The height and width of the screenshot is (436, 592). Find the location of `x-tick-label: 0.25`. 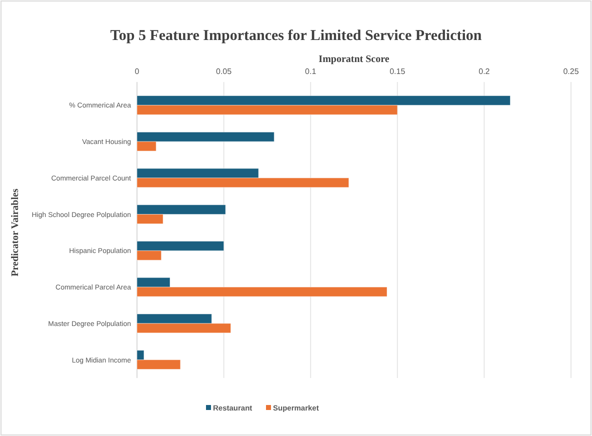

x-tick-label: 0.25 is located at coordinates (571, 71).